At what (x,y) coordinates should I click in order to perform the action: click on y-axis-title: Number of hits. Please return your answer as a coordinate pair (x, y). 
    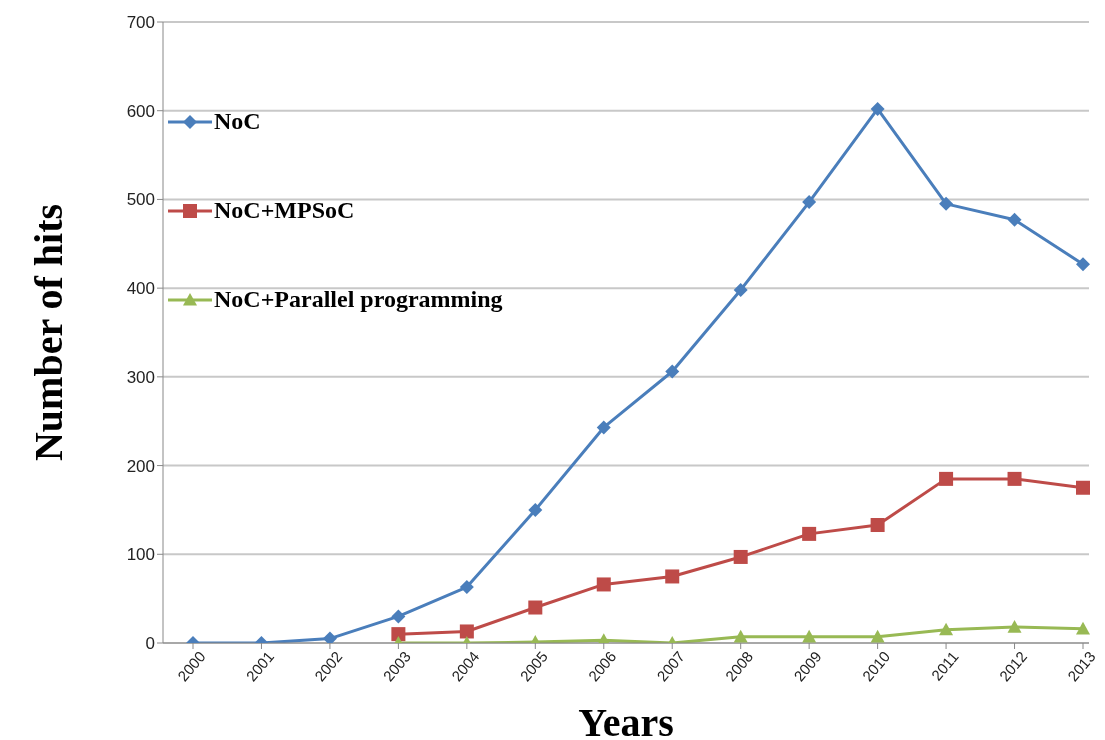
    Looking at the image, I should click on (49, 332).